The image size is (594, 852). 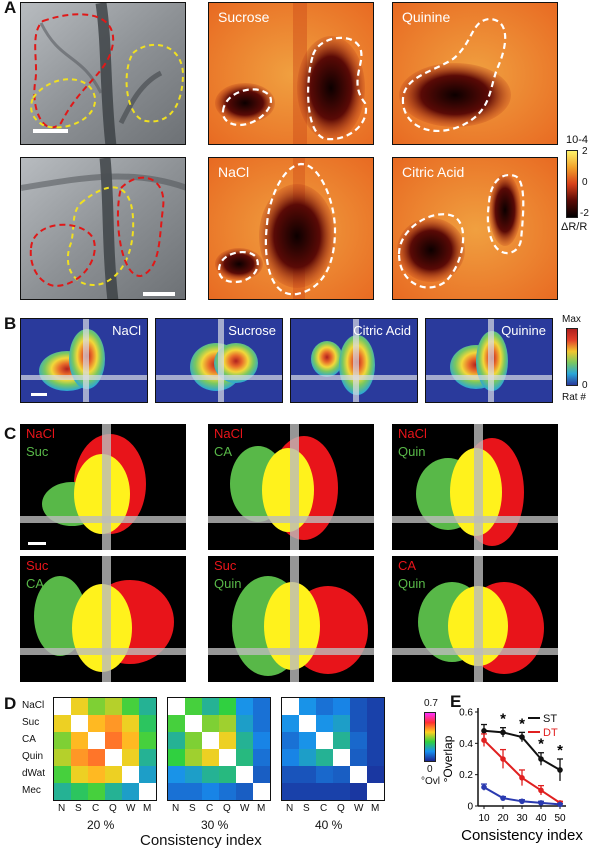 What do you see at coordinates (572, 184) in the screenshot?
I see `colorbar-a` at bounding box center [572, 184].